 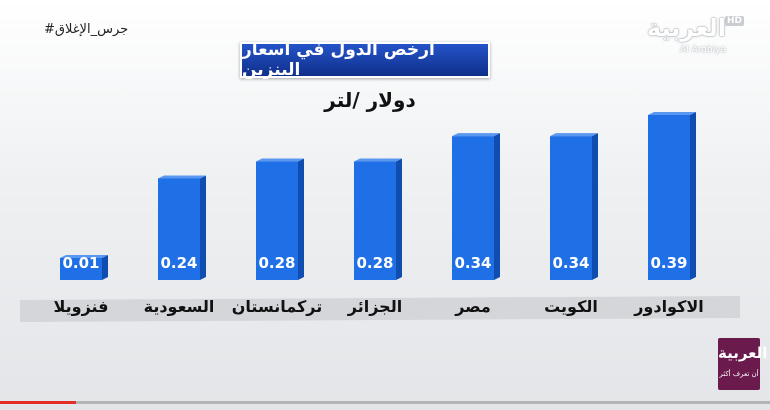 I want to click on value-label-5: 0.34, so click(x=472, y=263).